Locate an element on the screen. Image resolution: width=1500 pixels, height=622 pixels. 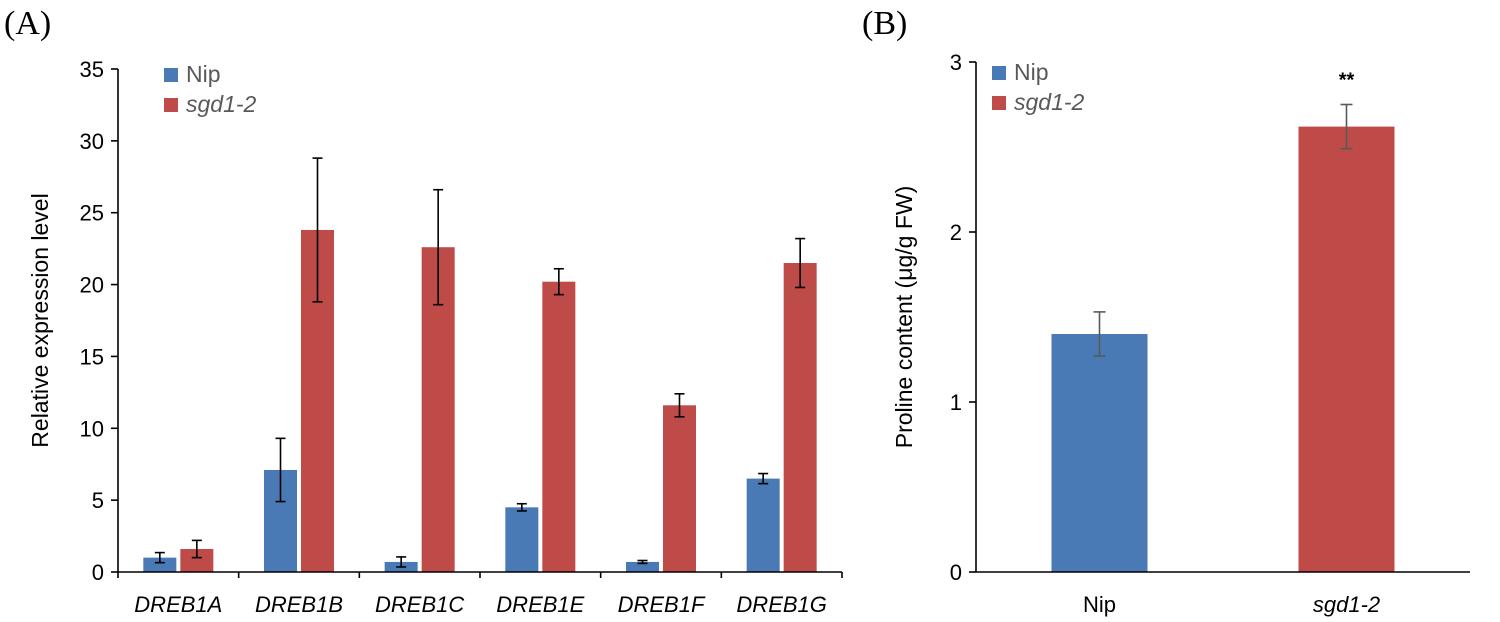
x-tick-label-sgd1-2: sgd1-2 is located at coordinates (1346, 604).